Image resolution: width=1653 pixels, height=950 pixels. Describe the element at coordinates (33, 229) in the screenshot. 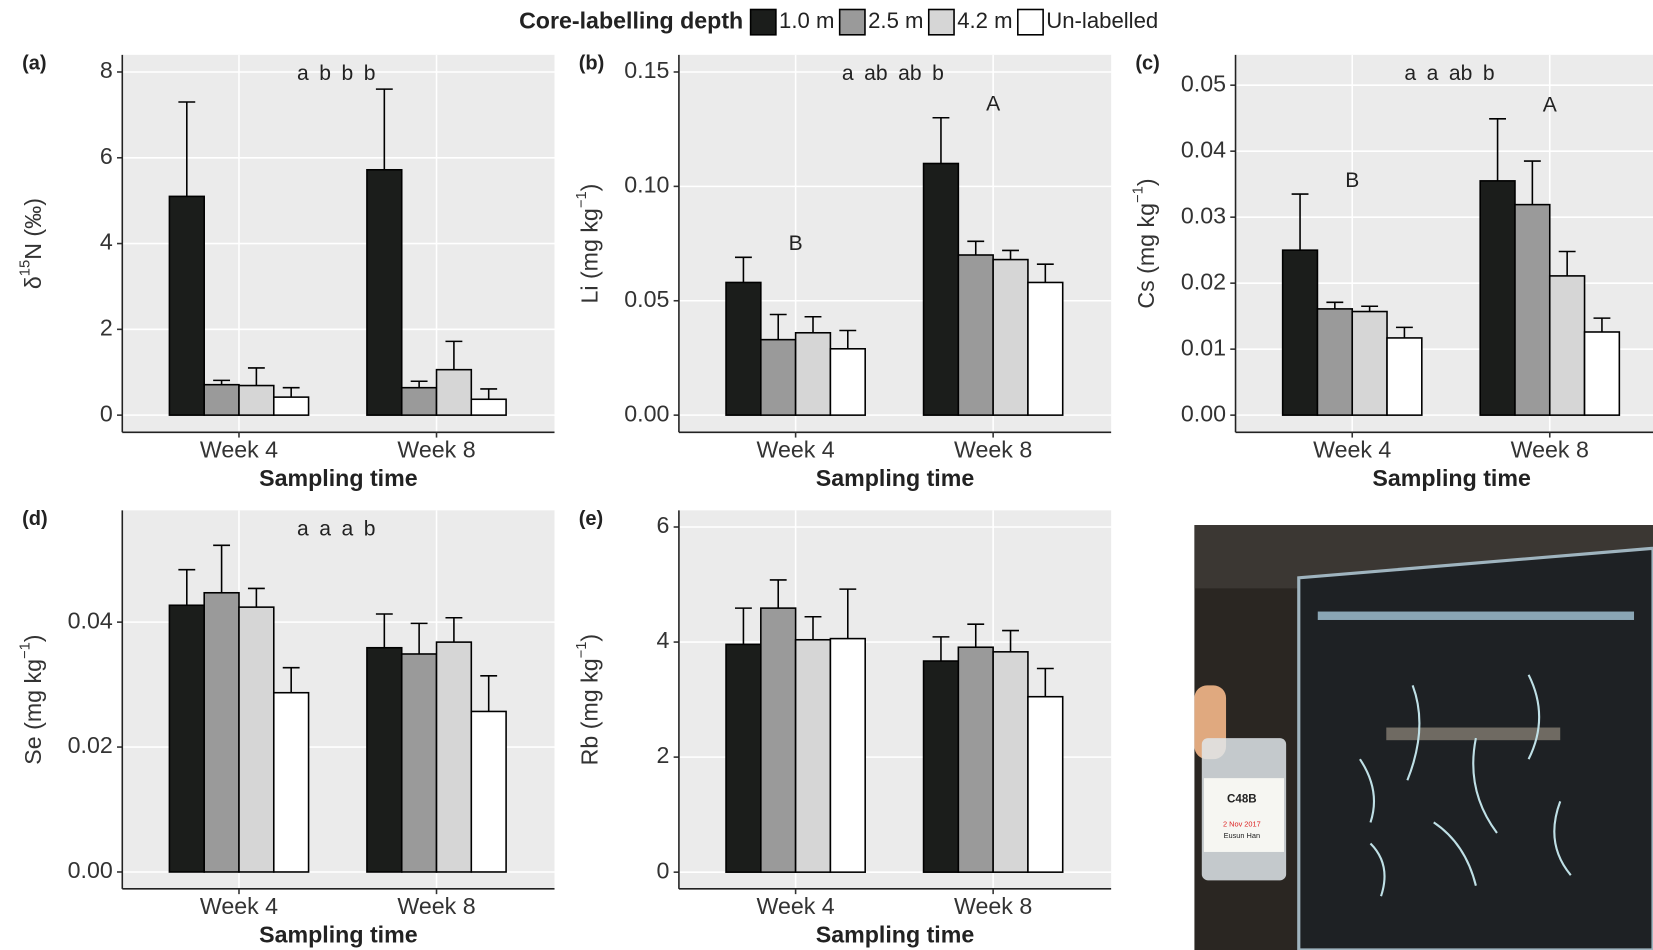

I see `y-axis-title-part: N (‰)` at that location.